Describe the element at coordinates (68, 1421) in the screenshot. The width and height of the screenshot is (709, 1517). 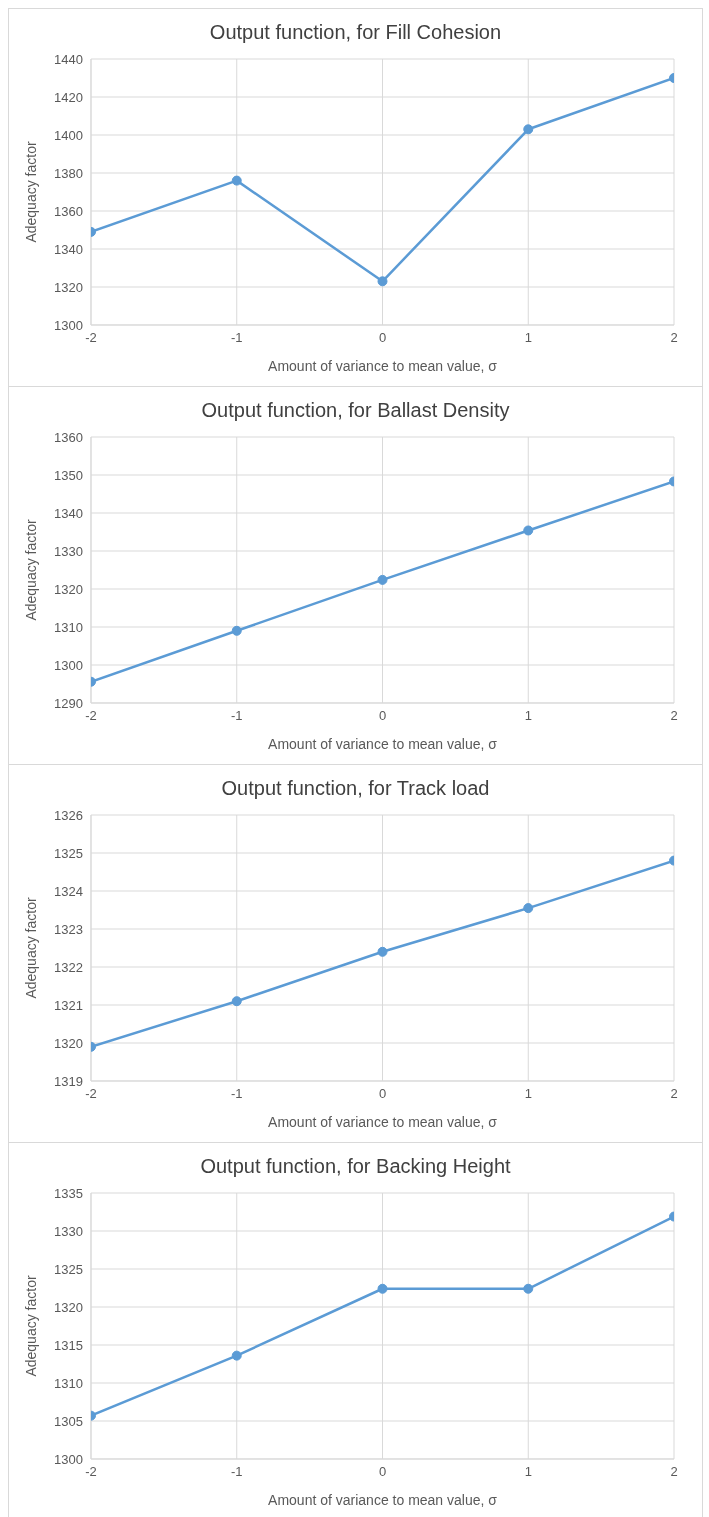
I see `y-tick-label: 1305` at that location.